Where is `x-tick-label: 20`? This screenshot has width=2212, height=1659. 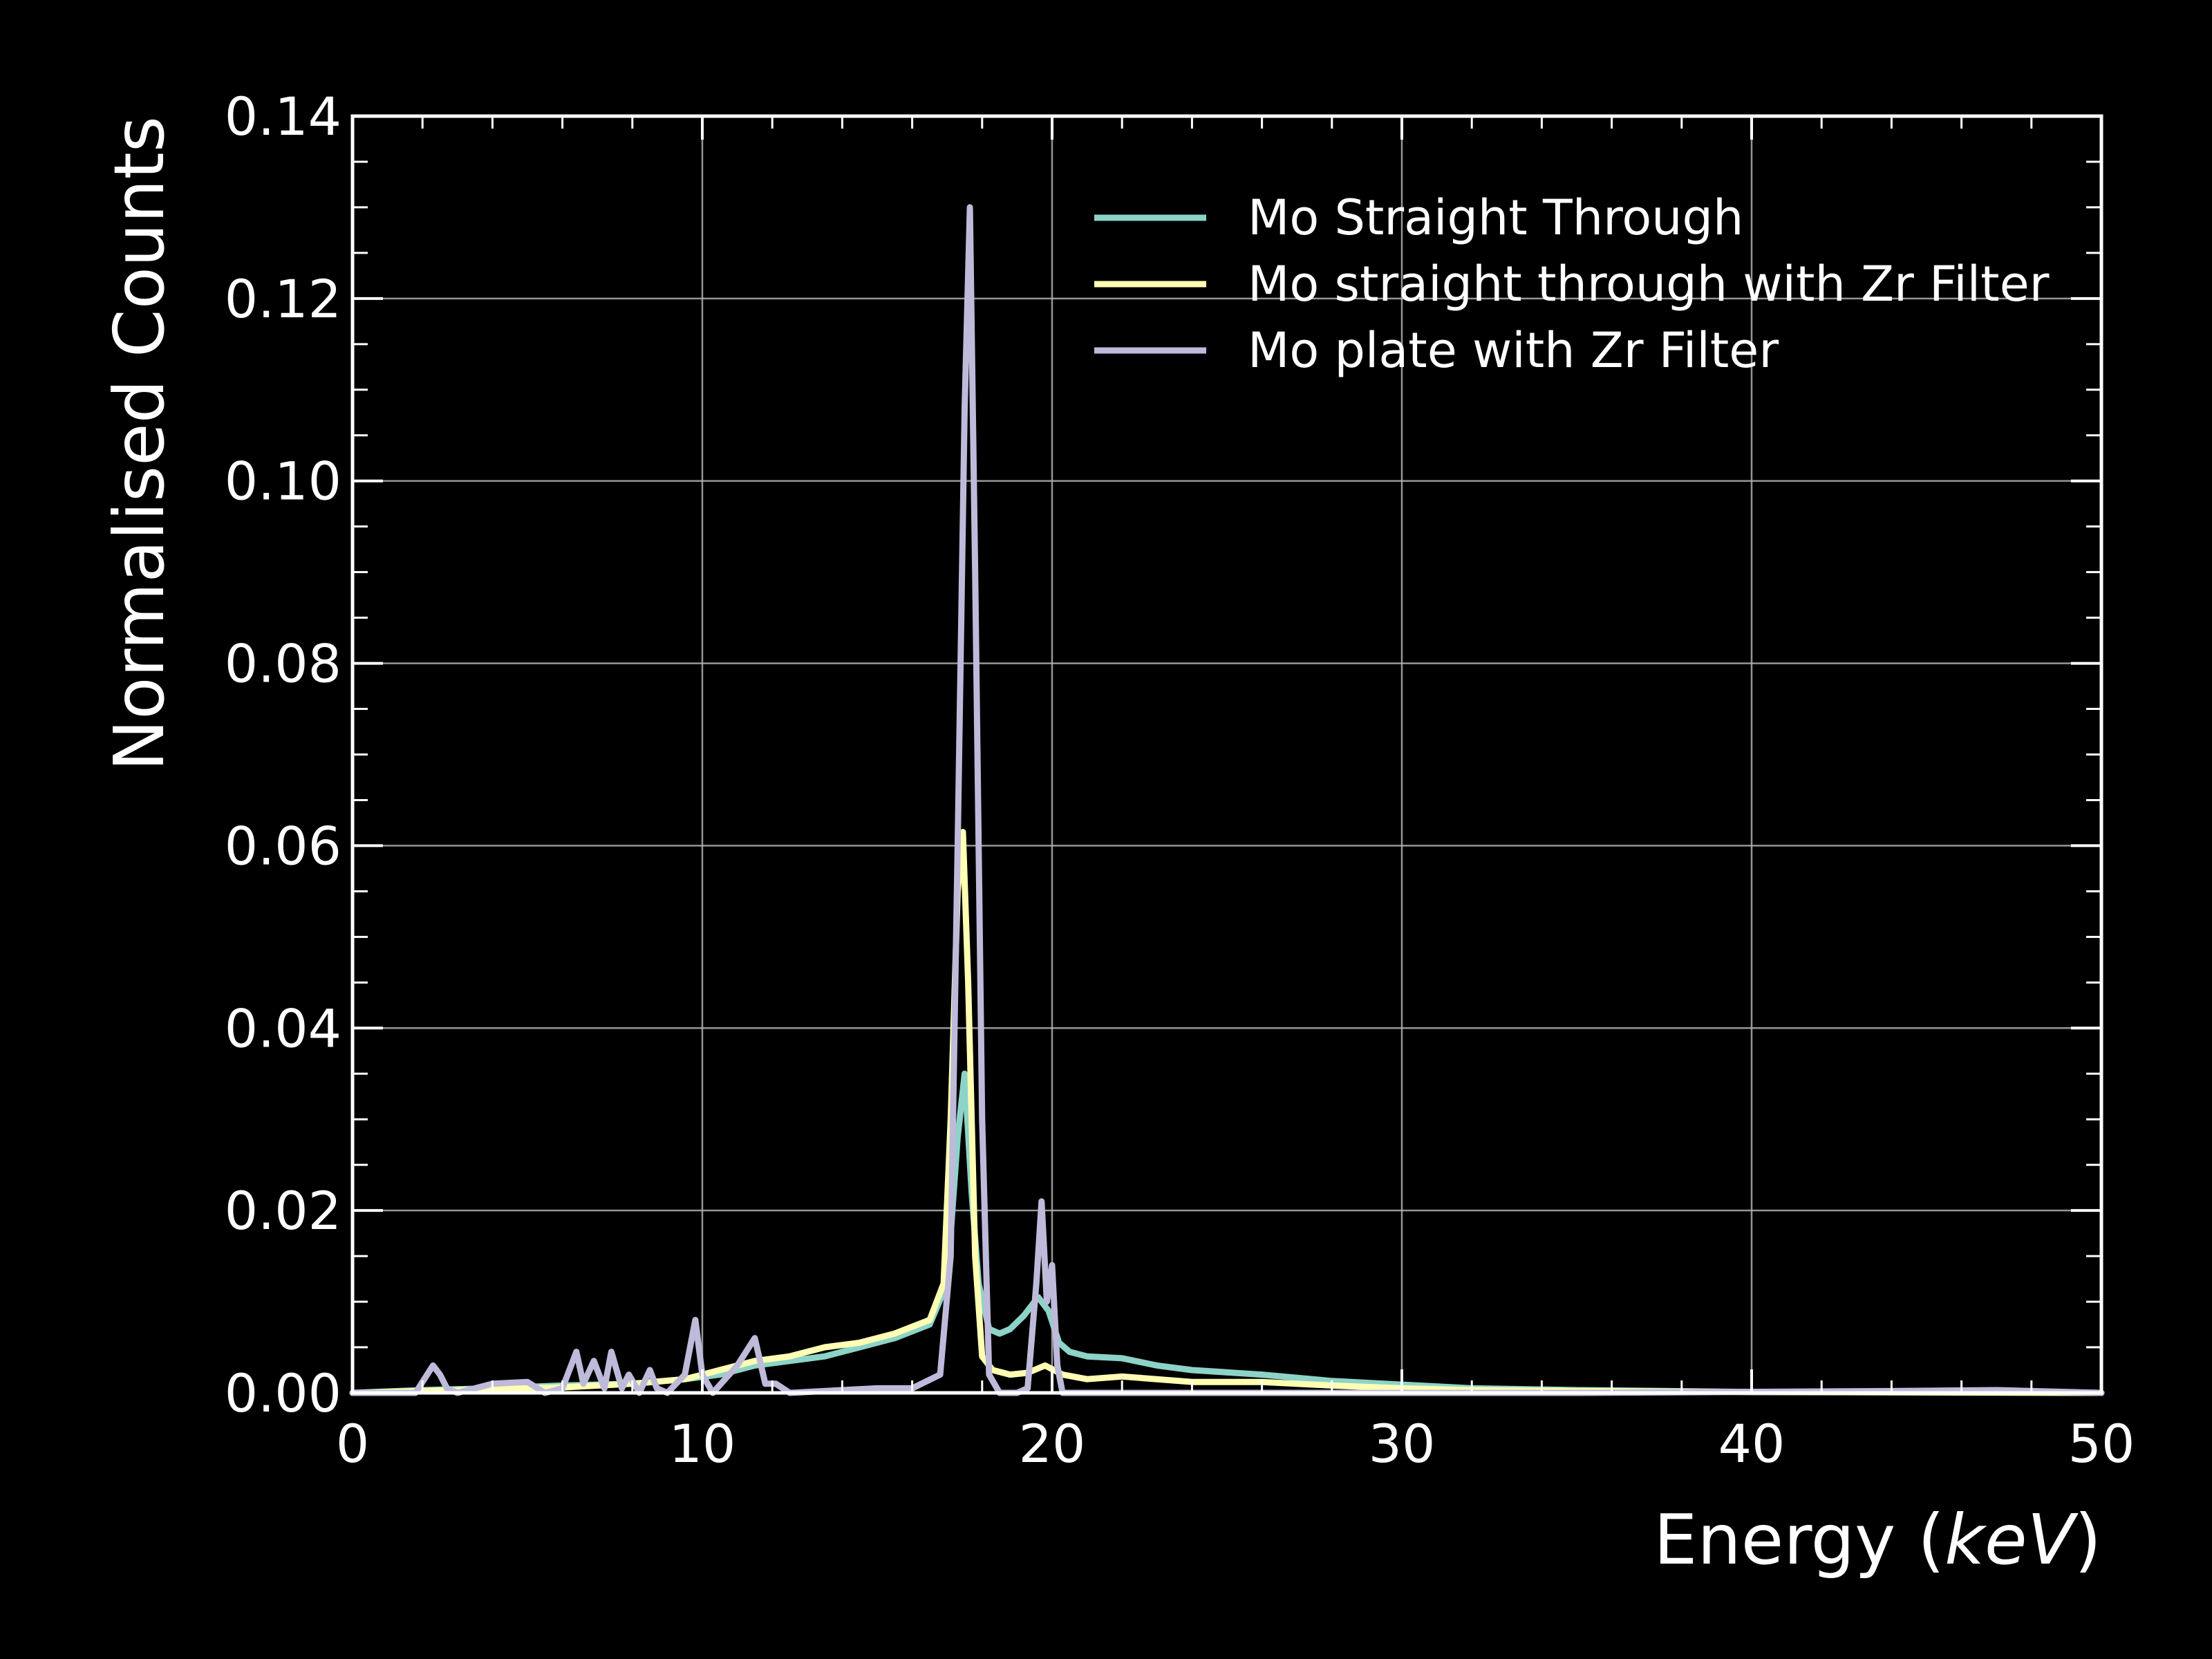 x-tick-label: 20 is located at coordinates (1052, 1443).